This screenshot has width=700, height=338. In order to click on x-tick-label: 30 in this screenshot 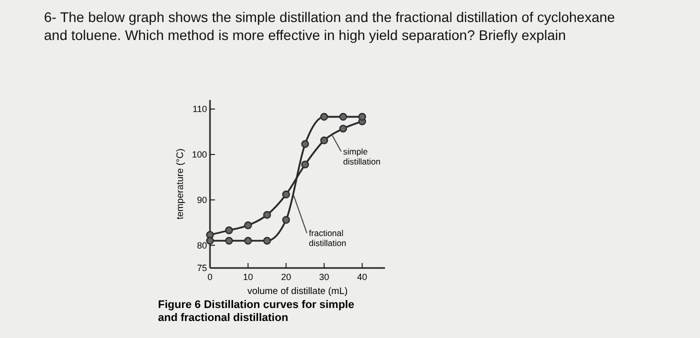, I will do `click(324, 277)`.